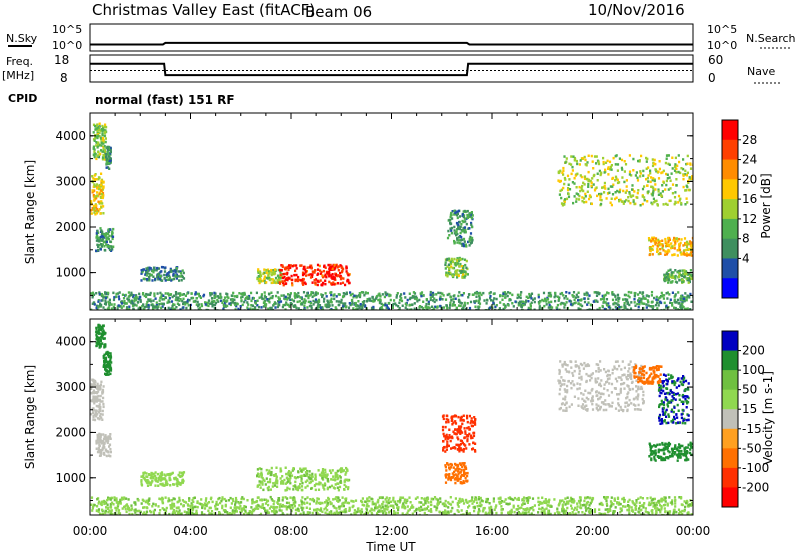 The image size is (800, 554). Describe the element at coordinates (30, 212) in the screenshot. I see `power-ylabel: Slant Range [km]` at that location.